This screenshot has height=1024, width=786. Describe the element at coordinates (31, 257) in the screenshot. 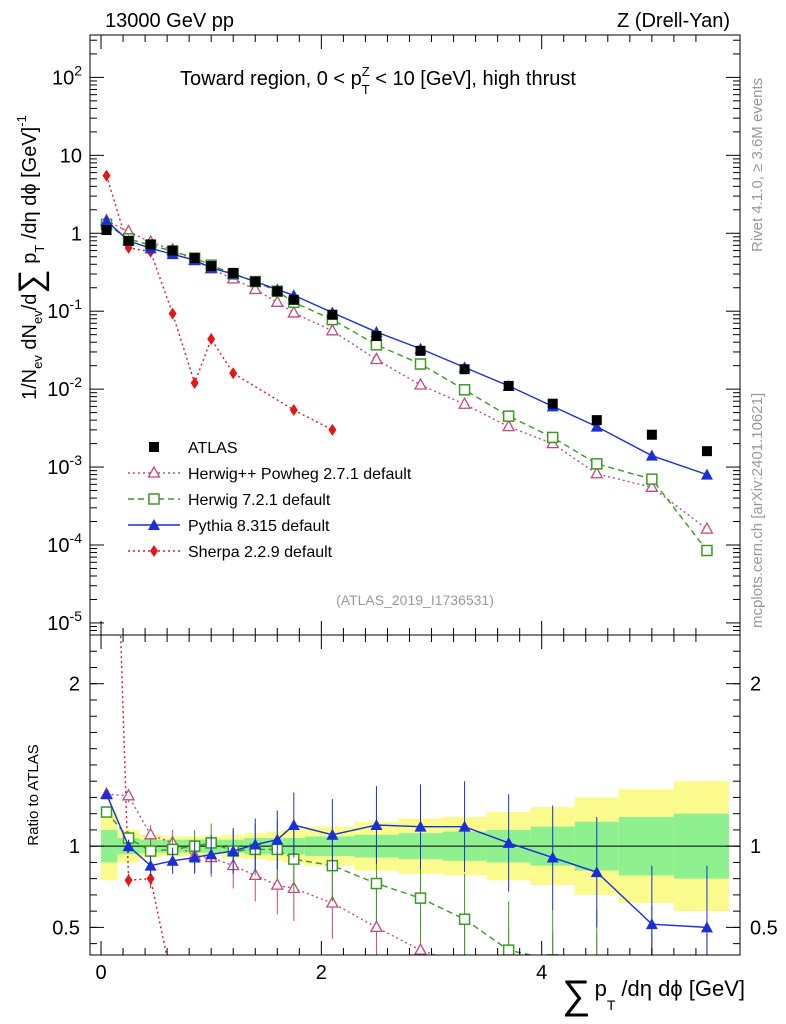

I see `y-axis-label: 1/Nev dNev/d∑ pT /dη dϕ [GeV]-1` at that location.